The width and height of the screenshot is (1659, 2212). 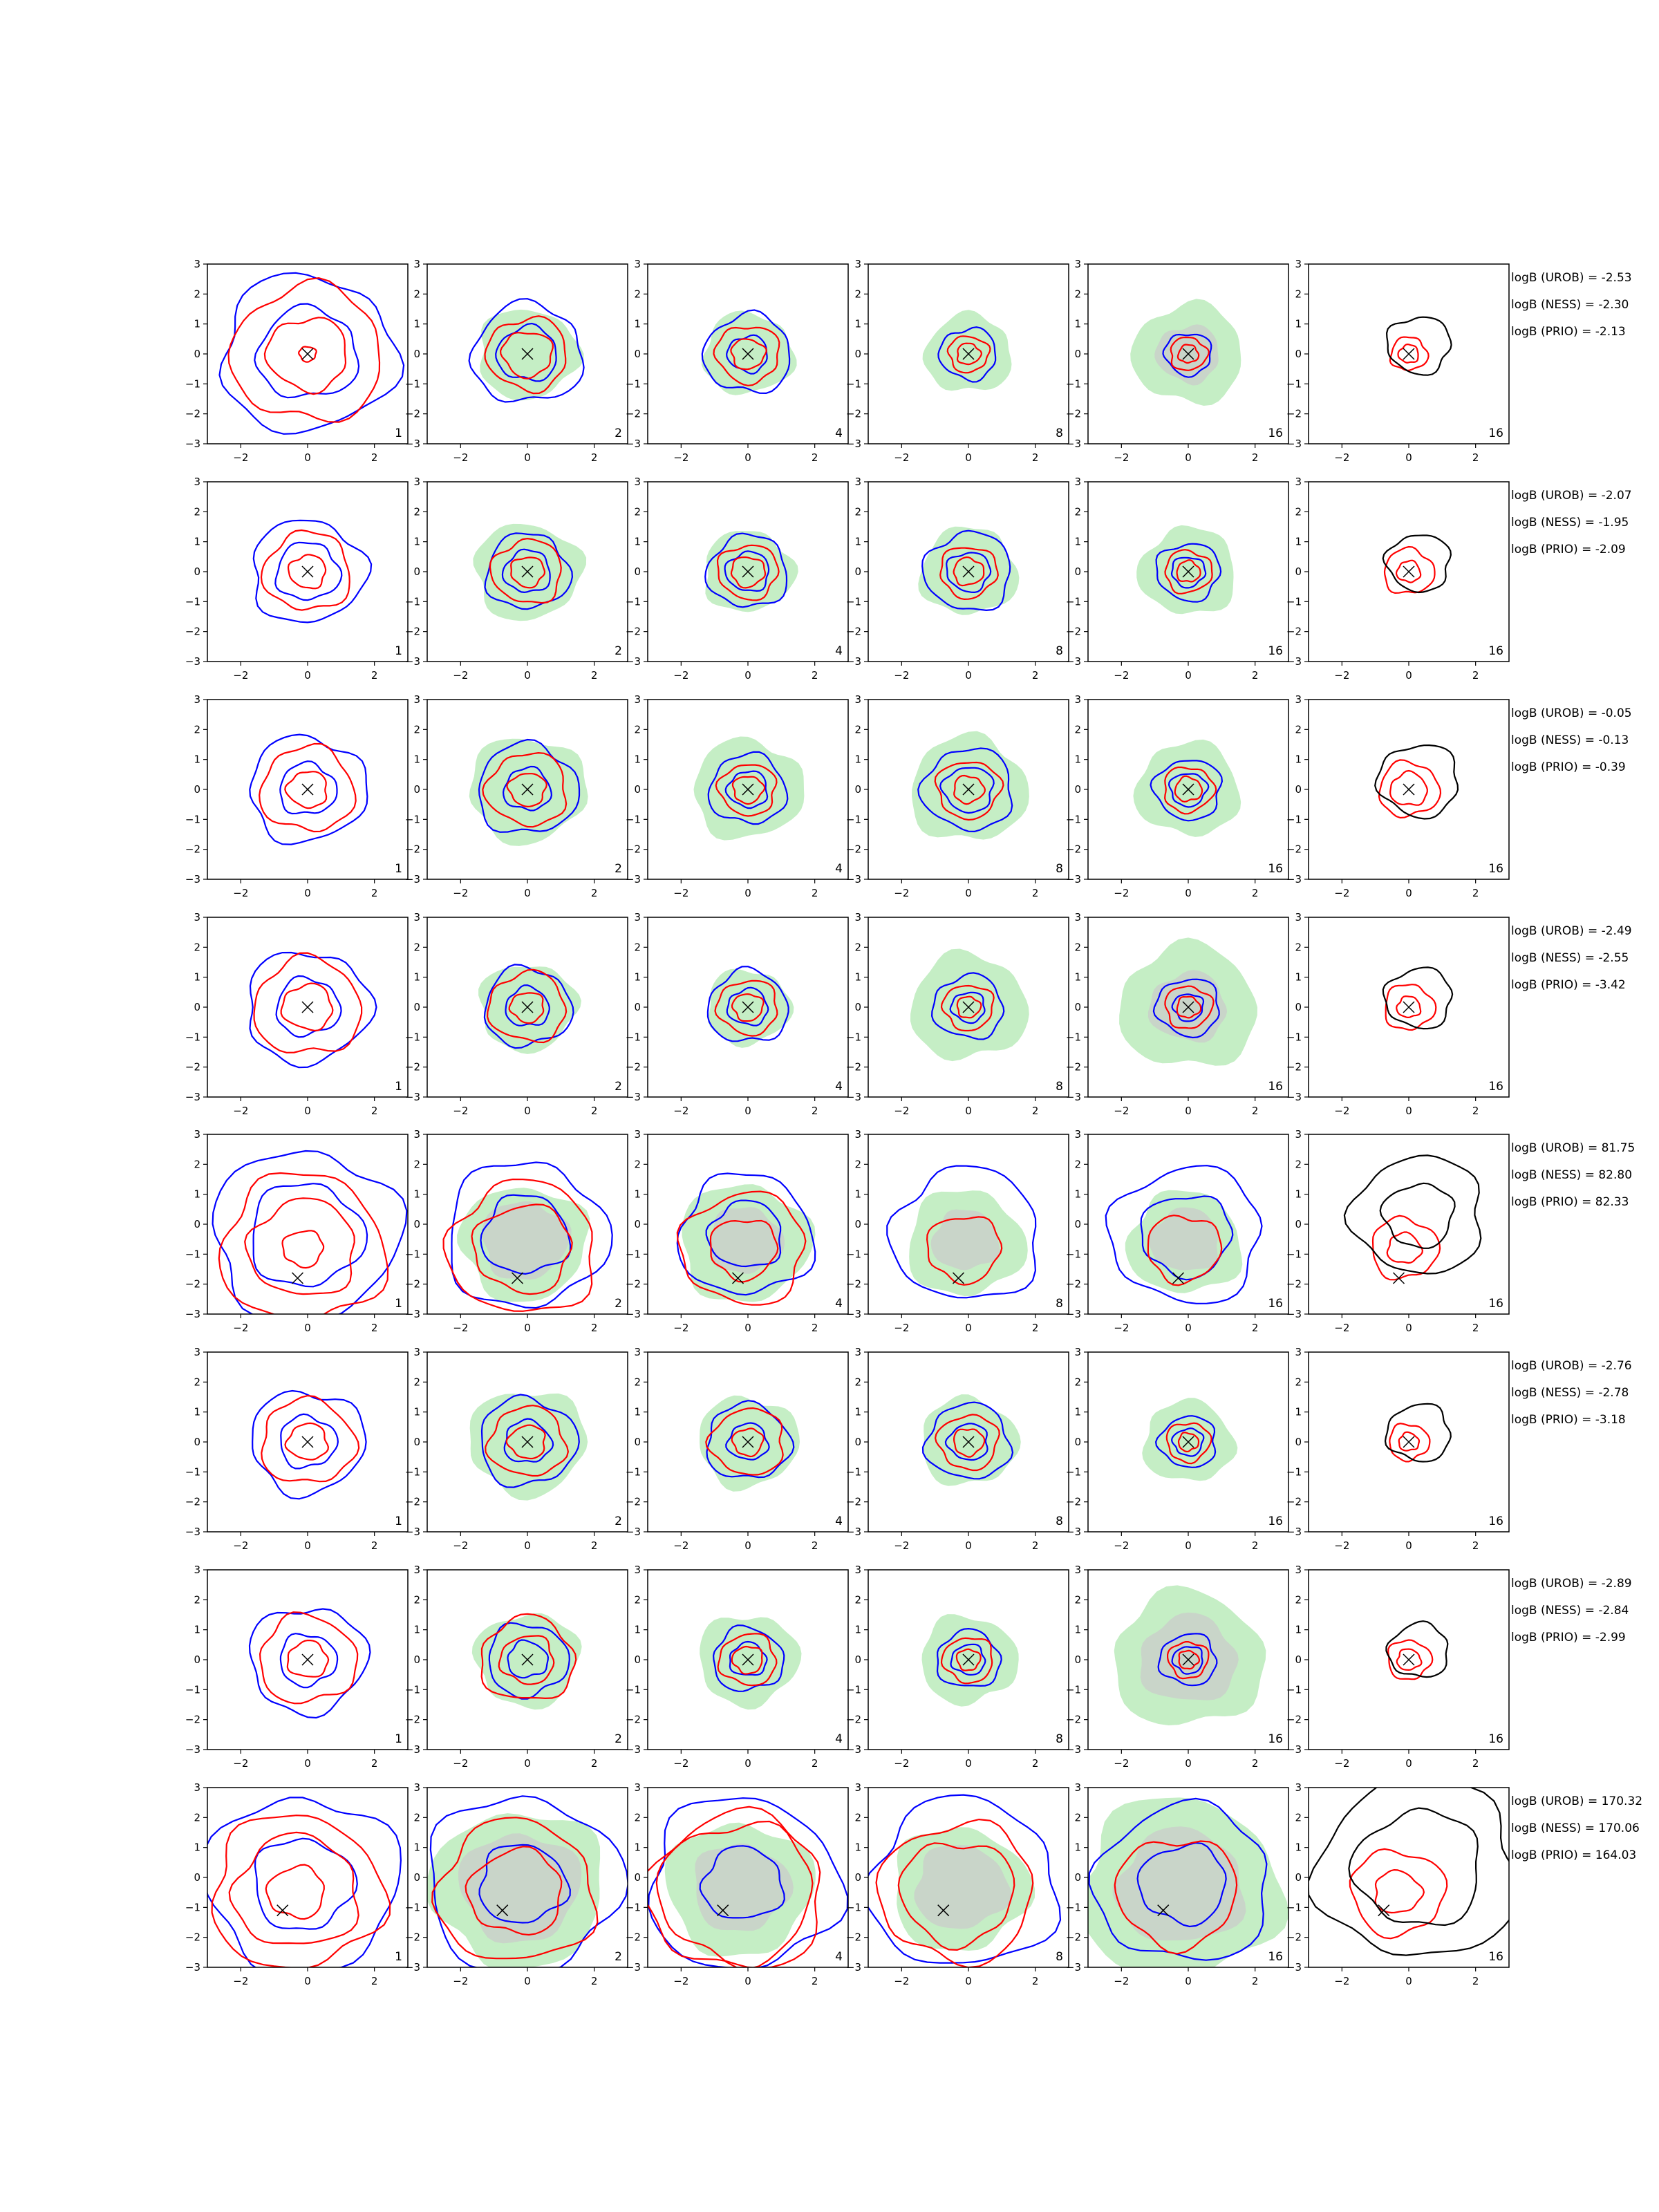 I want to click on panel-r5-c3: −2 0 2 3 2 1 0 −1 −2 −3 4, so click(x=737, y=1231).